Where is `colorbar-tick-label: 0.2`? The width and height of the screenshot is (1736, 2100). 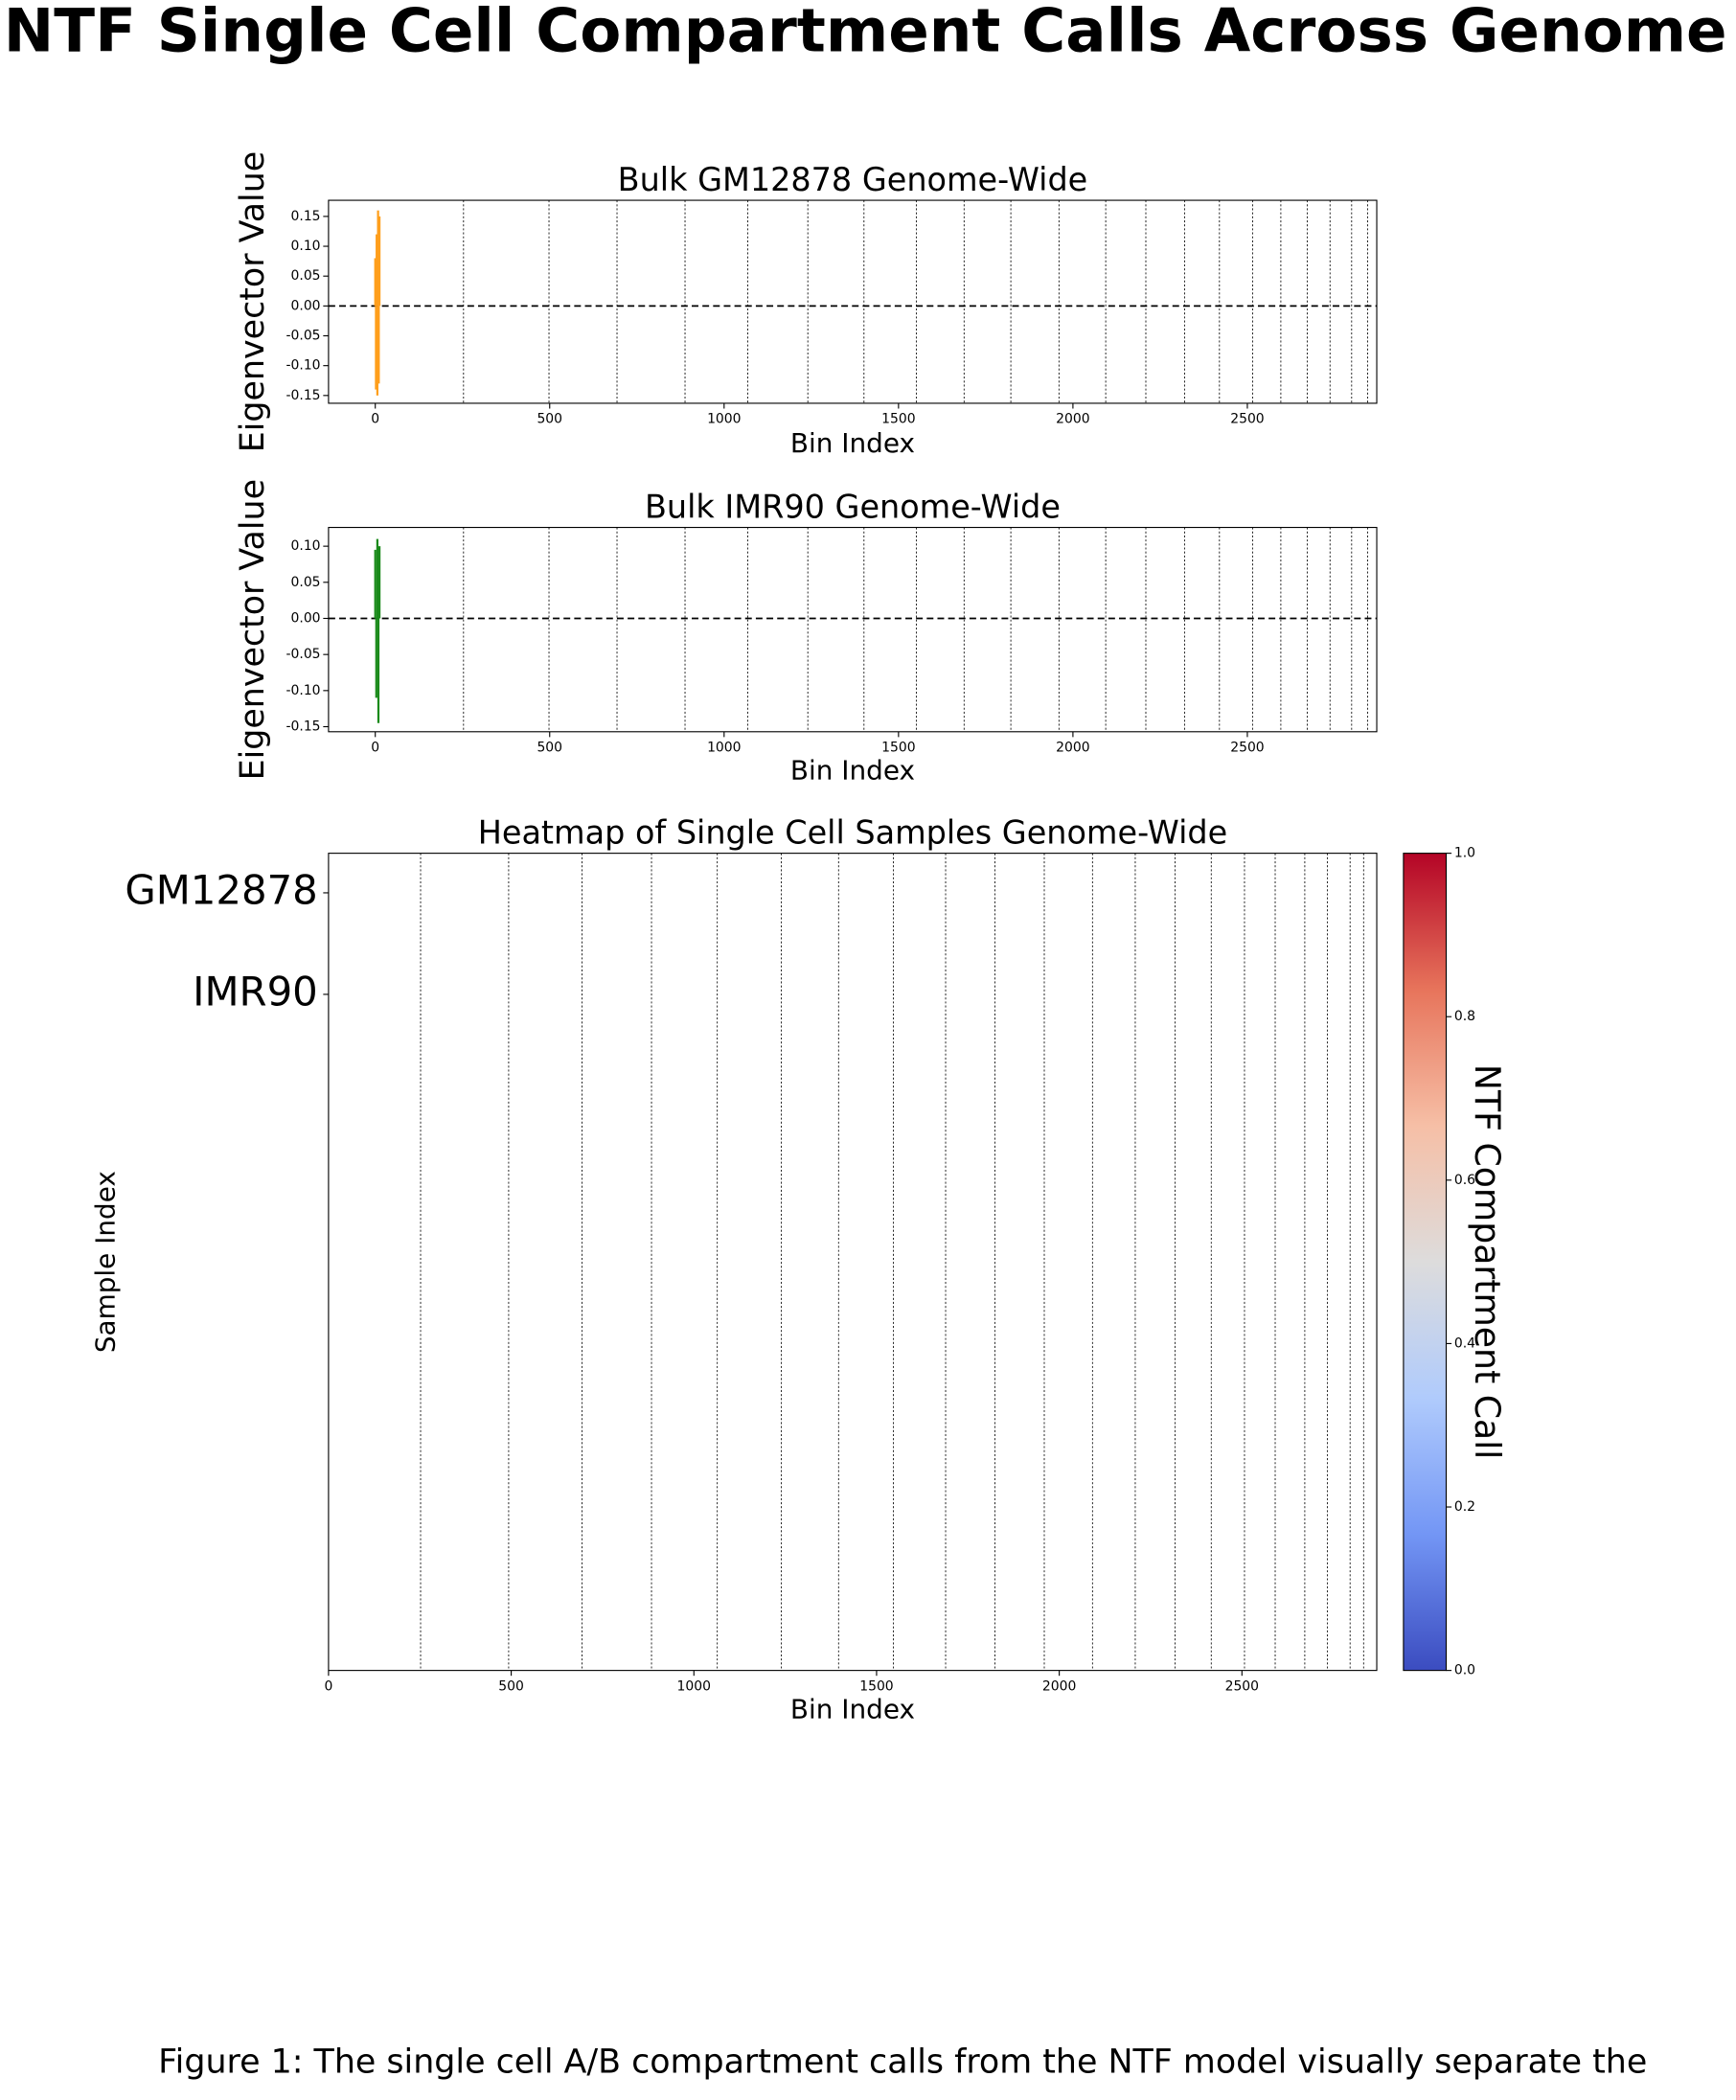
colorbar-tick-label: 0.2 is located at coordinates (1465, 1507).